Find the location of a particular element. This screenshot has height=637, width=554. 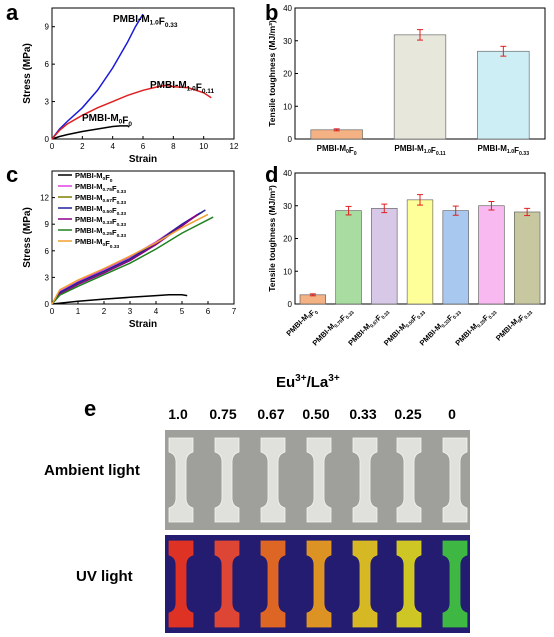

annotation-red: PMBI-M1.0F0.11 is located at coordinates (182, 87).